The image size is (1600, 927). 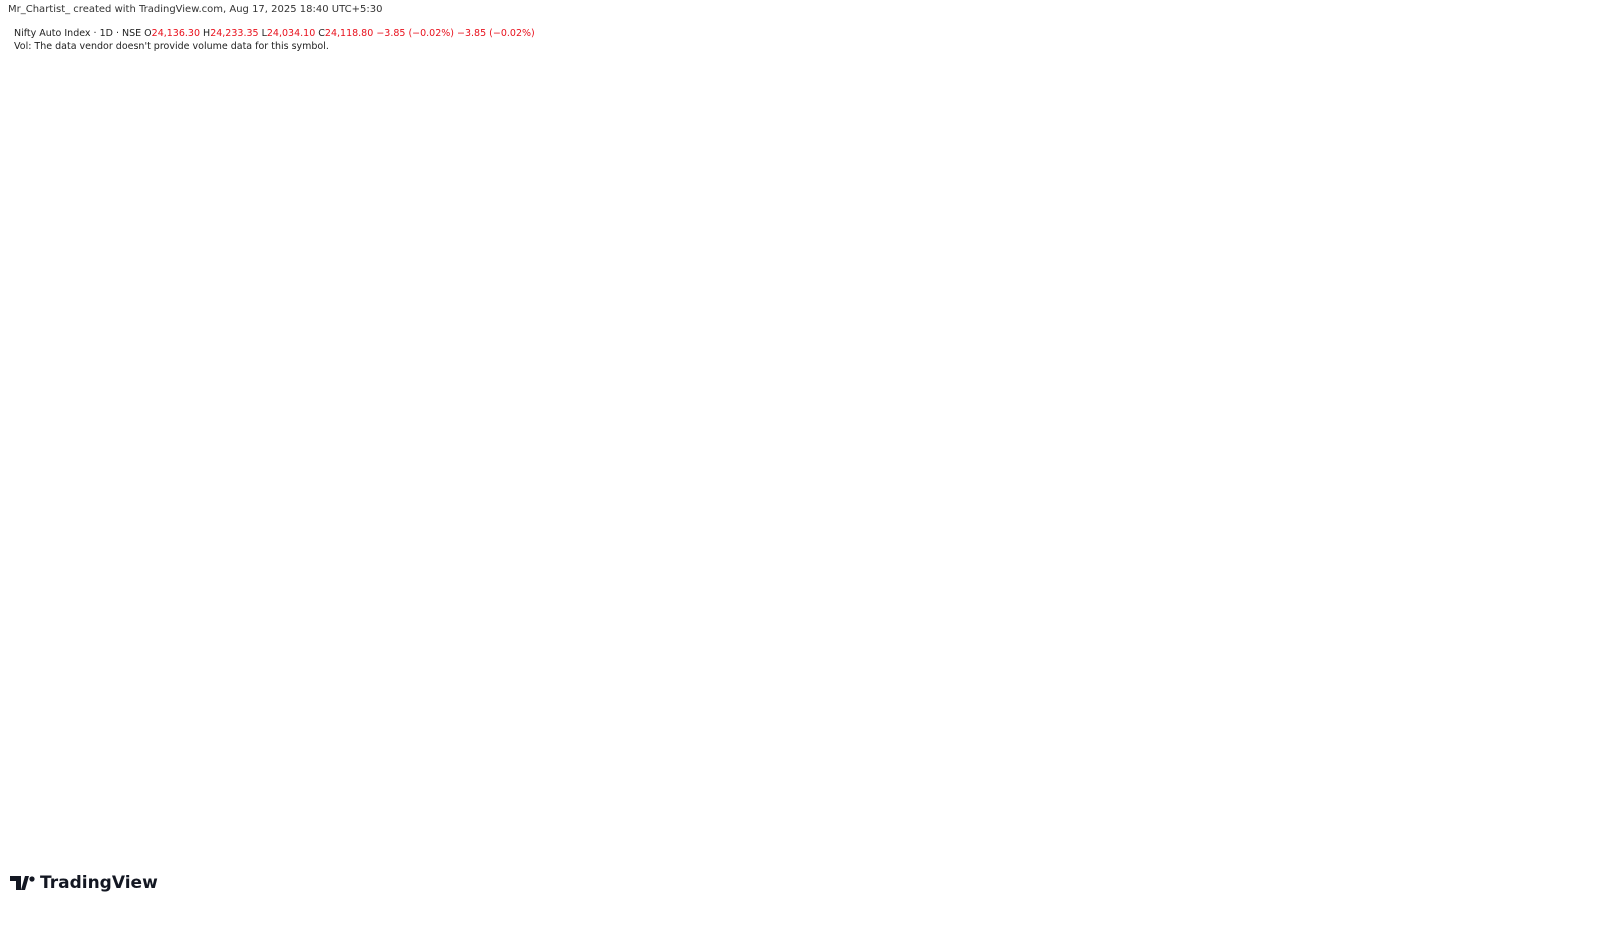 What do you see at coordinates (1183, 400) in the screenshot?
I see `consolidation-zone` at bounding box center [1183, 400].